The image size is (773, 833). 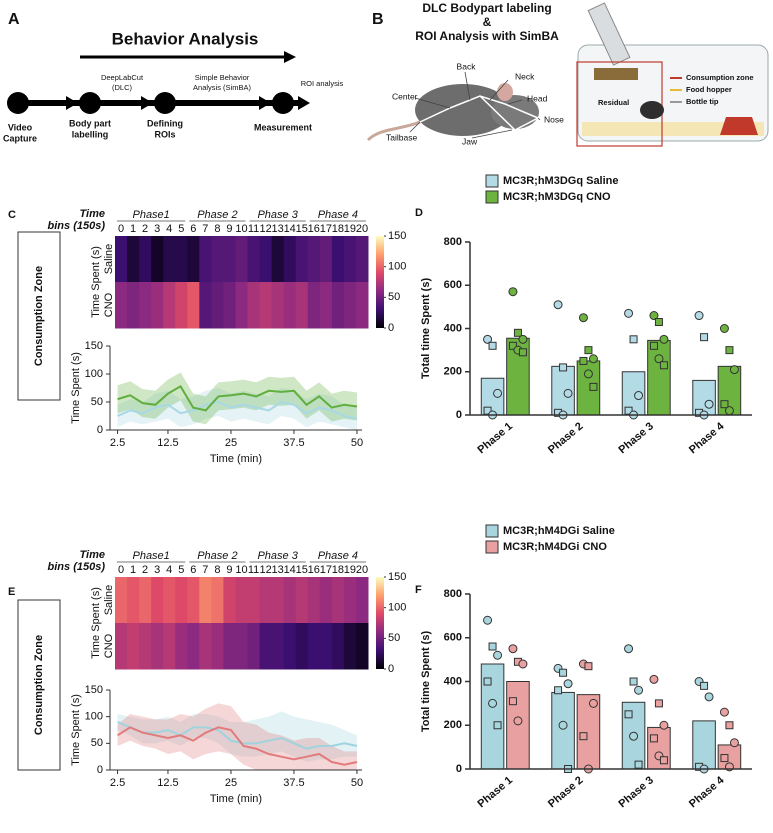 I want to click on x-tick-label: 50, so click(x=357, y=783).